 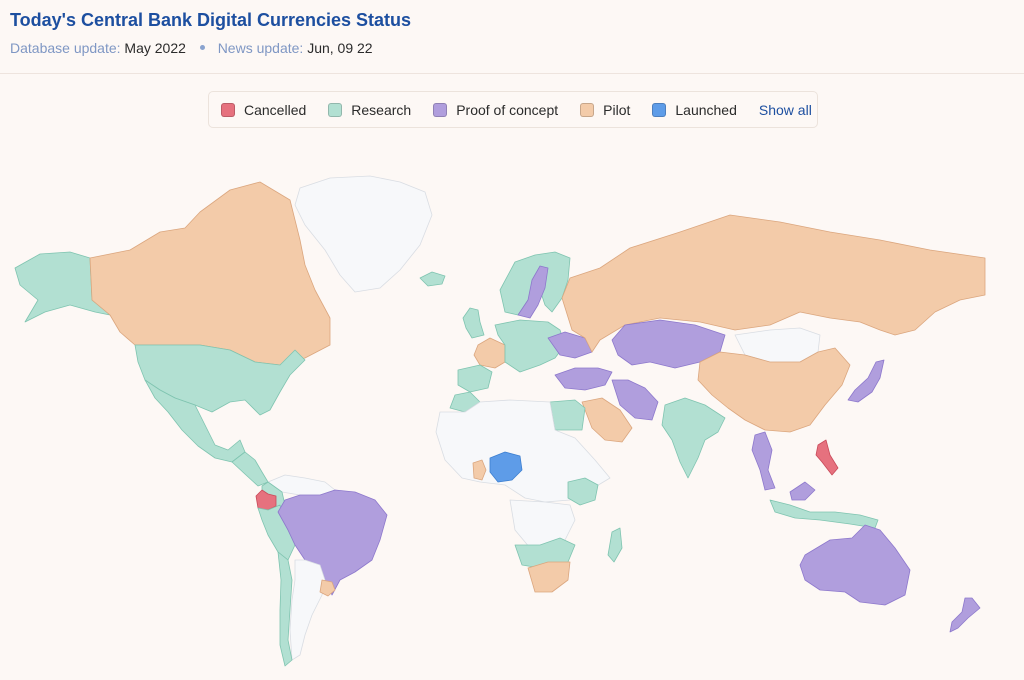 I want to click on legend-item-research: Research, so click(x=369, y=110).